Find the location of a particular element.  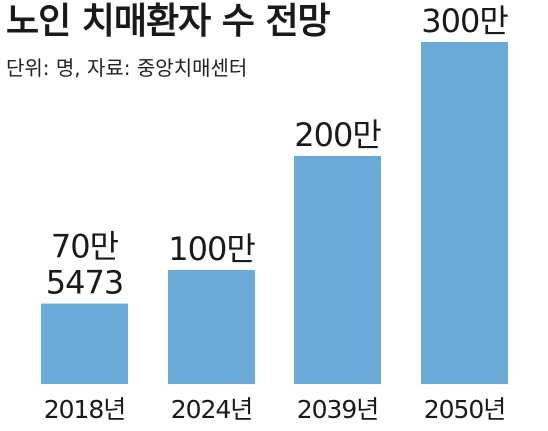

category-label: 2018년 is located at coordinates (85, 409).